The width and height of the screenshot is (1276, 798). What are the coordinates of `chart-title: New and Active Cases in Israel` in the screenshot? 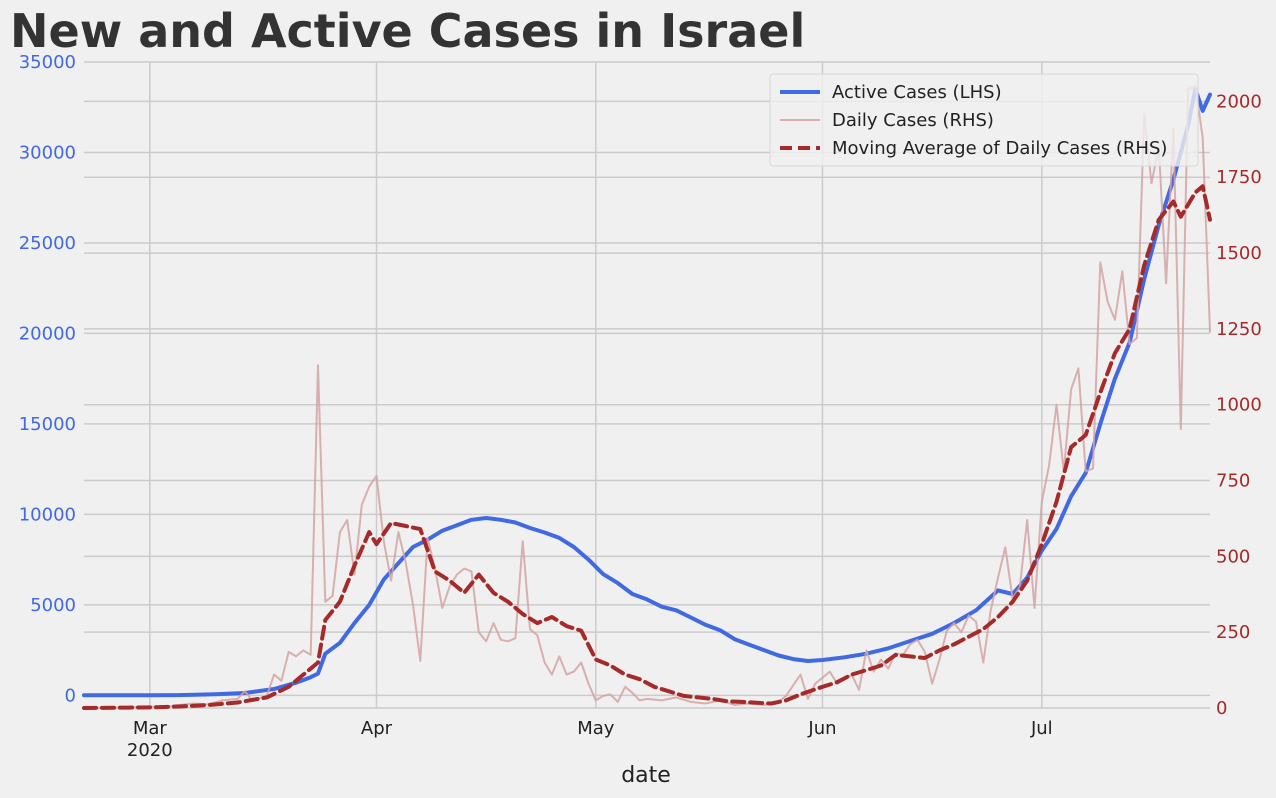 It's located at (407, 31).